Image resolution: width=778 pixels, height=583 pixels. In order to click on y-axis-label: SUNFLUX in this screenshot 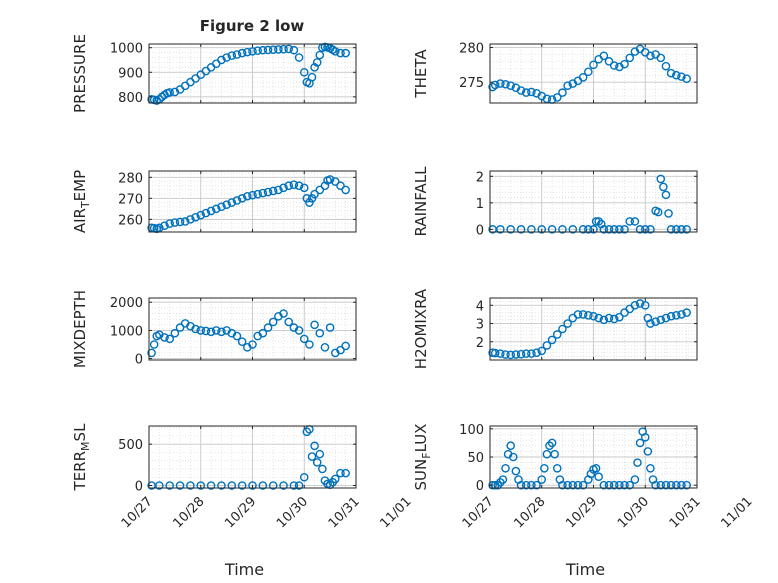, I will do `click(422, 457)`.